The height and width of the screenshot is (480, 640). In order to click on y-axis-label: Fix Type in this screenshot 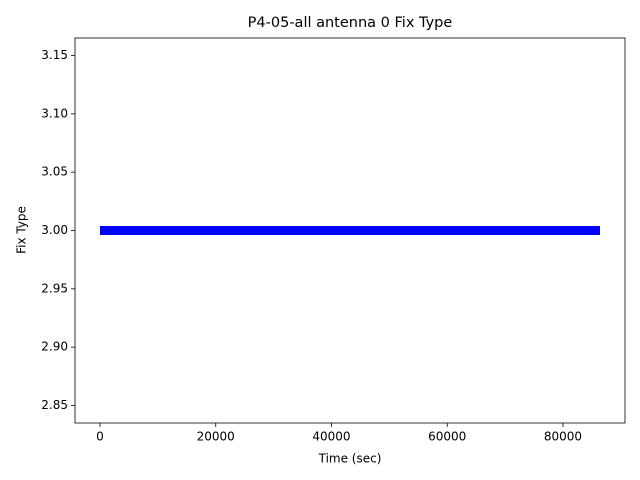, I will do `click(22, 230)`.